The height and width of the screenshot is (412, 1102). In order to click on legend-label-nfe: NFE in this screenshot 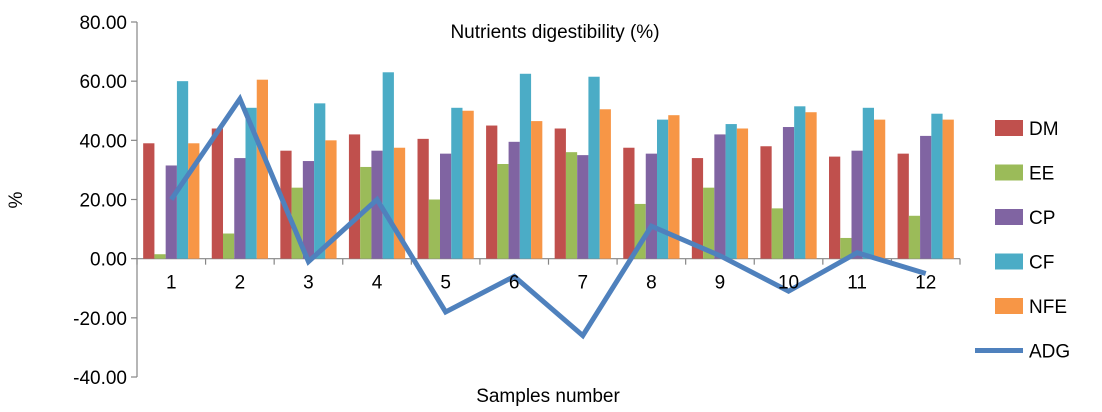, I will do `click(1048, 307)`.